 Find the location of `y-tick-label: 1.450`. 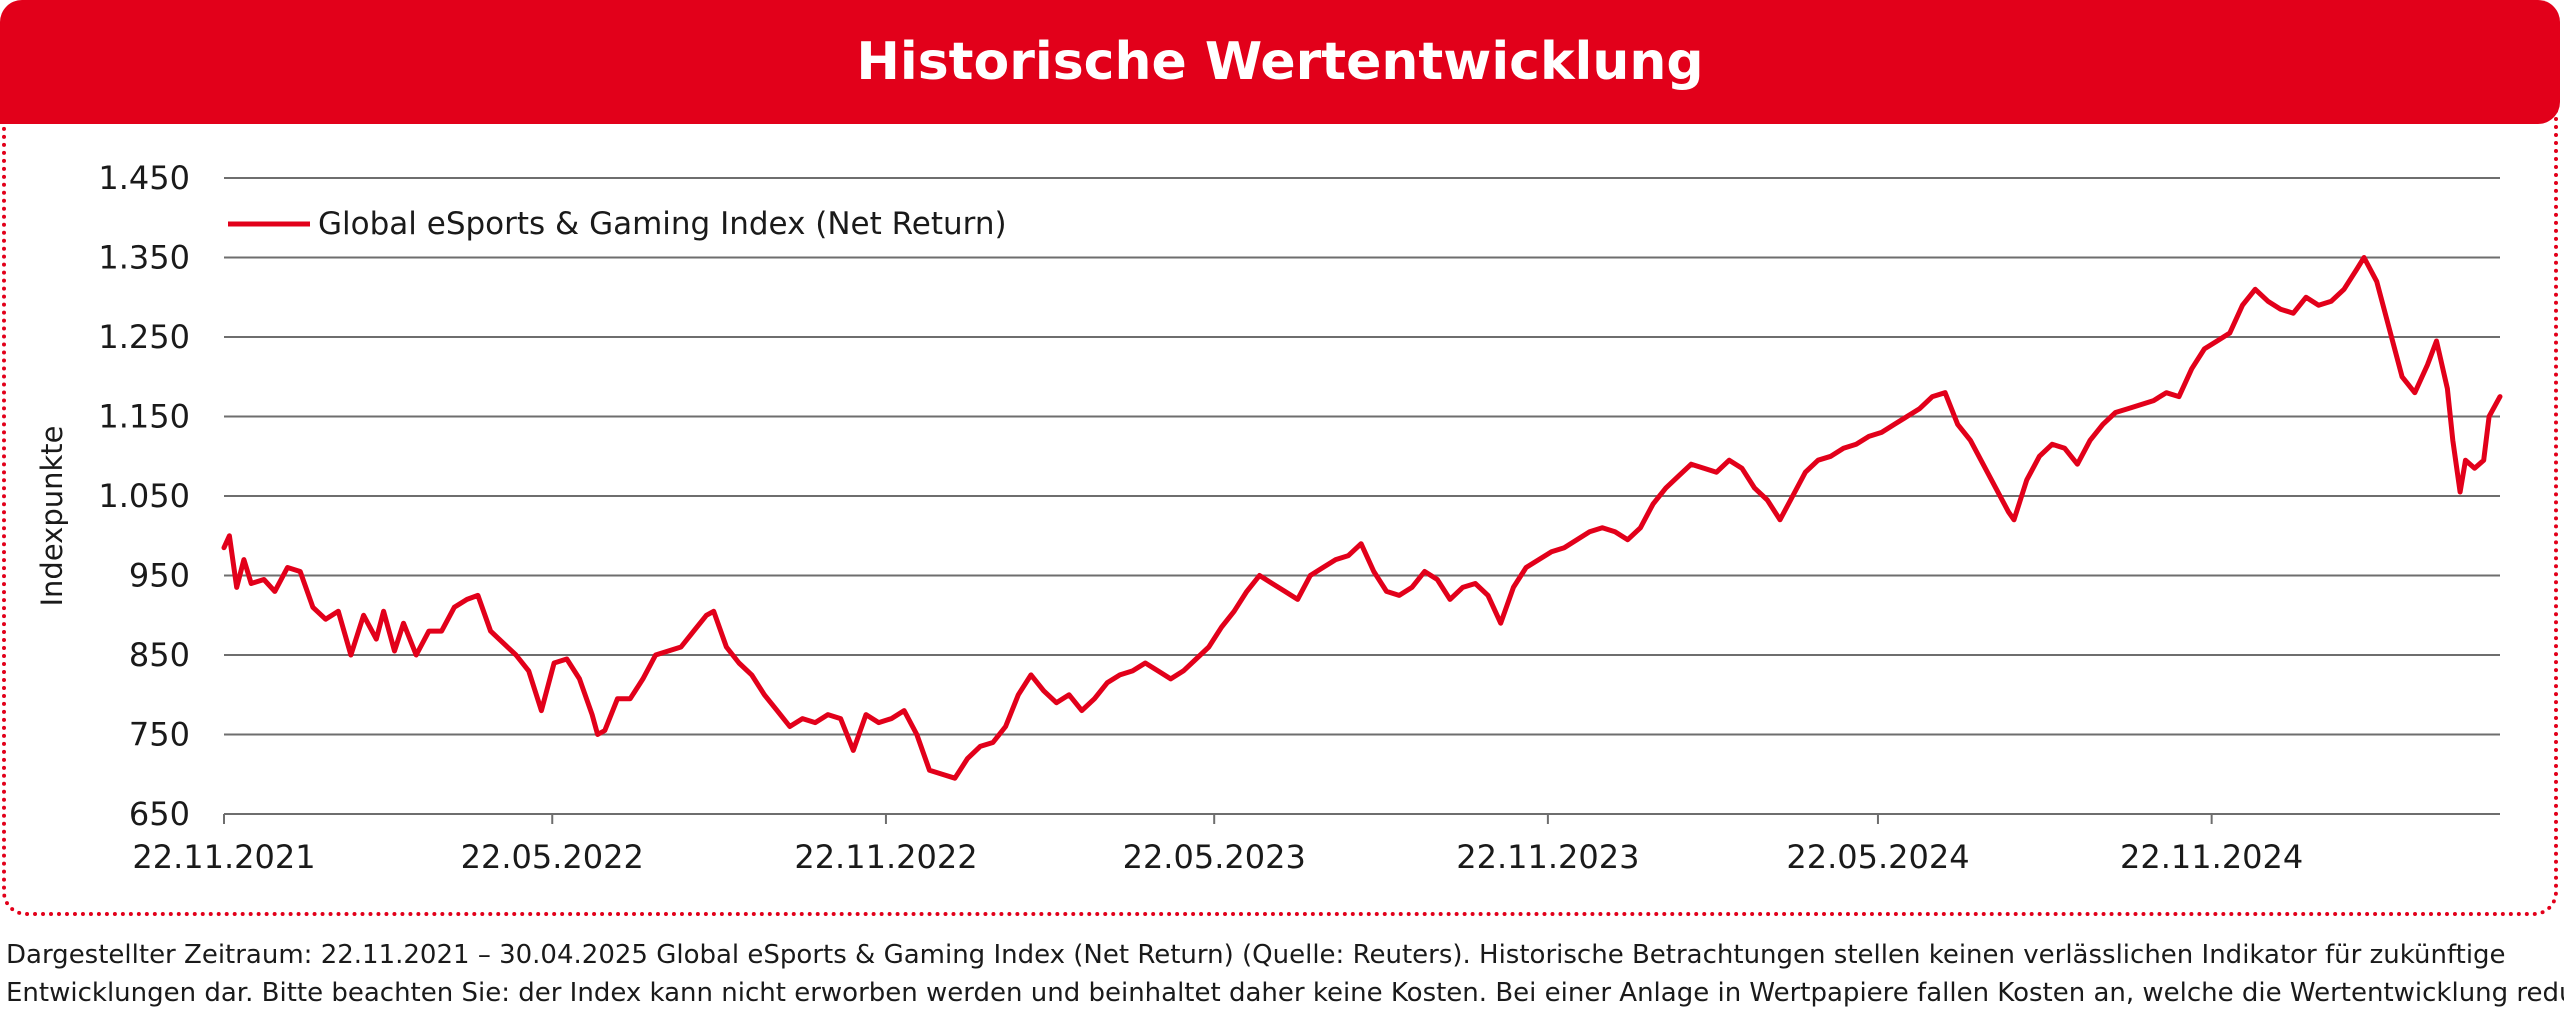

y-tick-label: 1.450 is located at coordinates (144, 178).